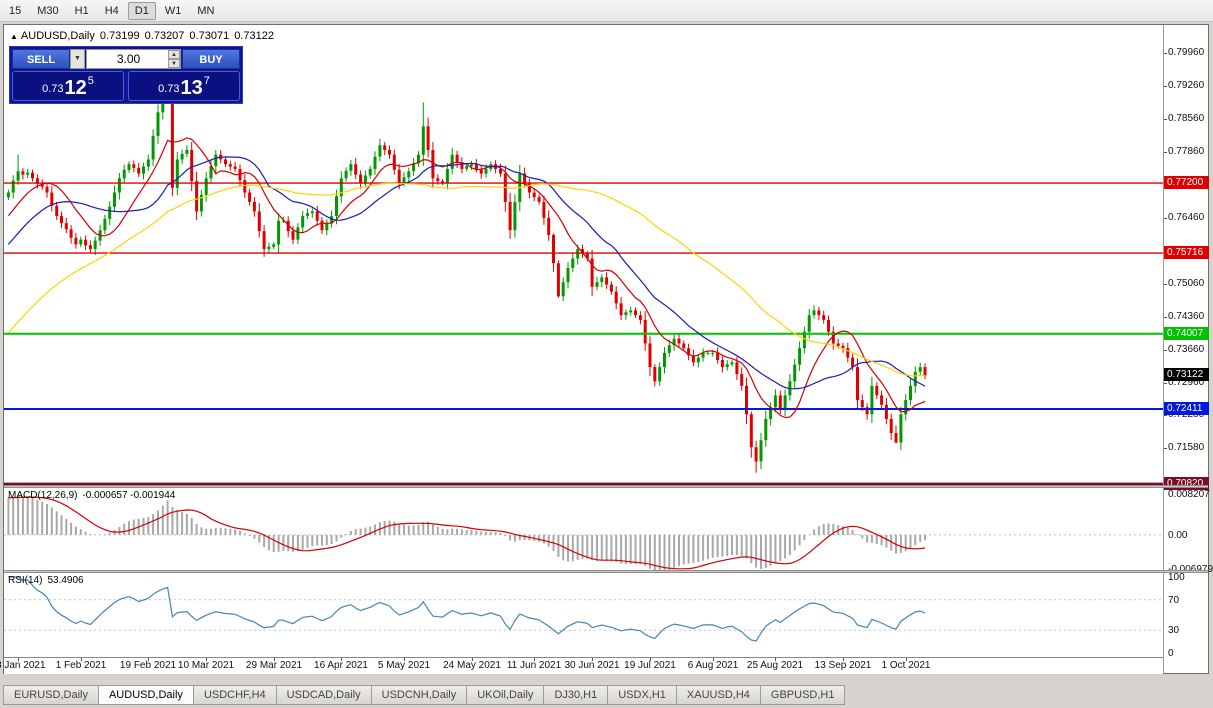 The height and width of the screenshot is (708, 1213). What do you see at coordinates (65, 580) in the screenshot?
I see `rsi-value: 53.4906` at bounding box center [65, 580].